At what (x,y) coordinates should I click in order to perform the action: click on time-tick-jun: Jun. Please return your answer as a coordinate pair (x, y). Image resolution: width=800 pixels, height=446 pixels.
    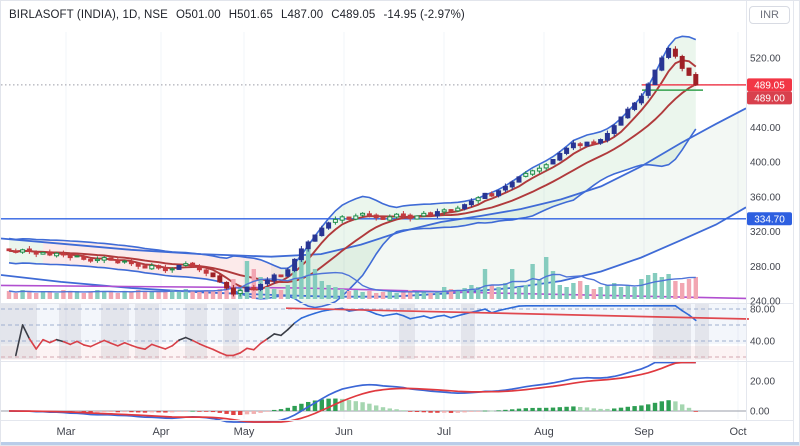
    Looking at the image, I should click on (344, 432).